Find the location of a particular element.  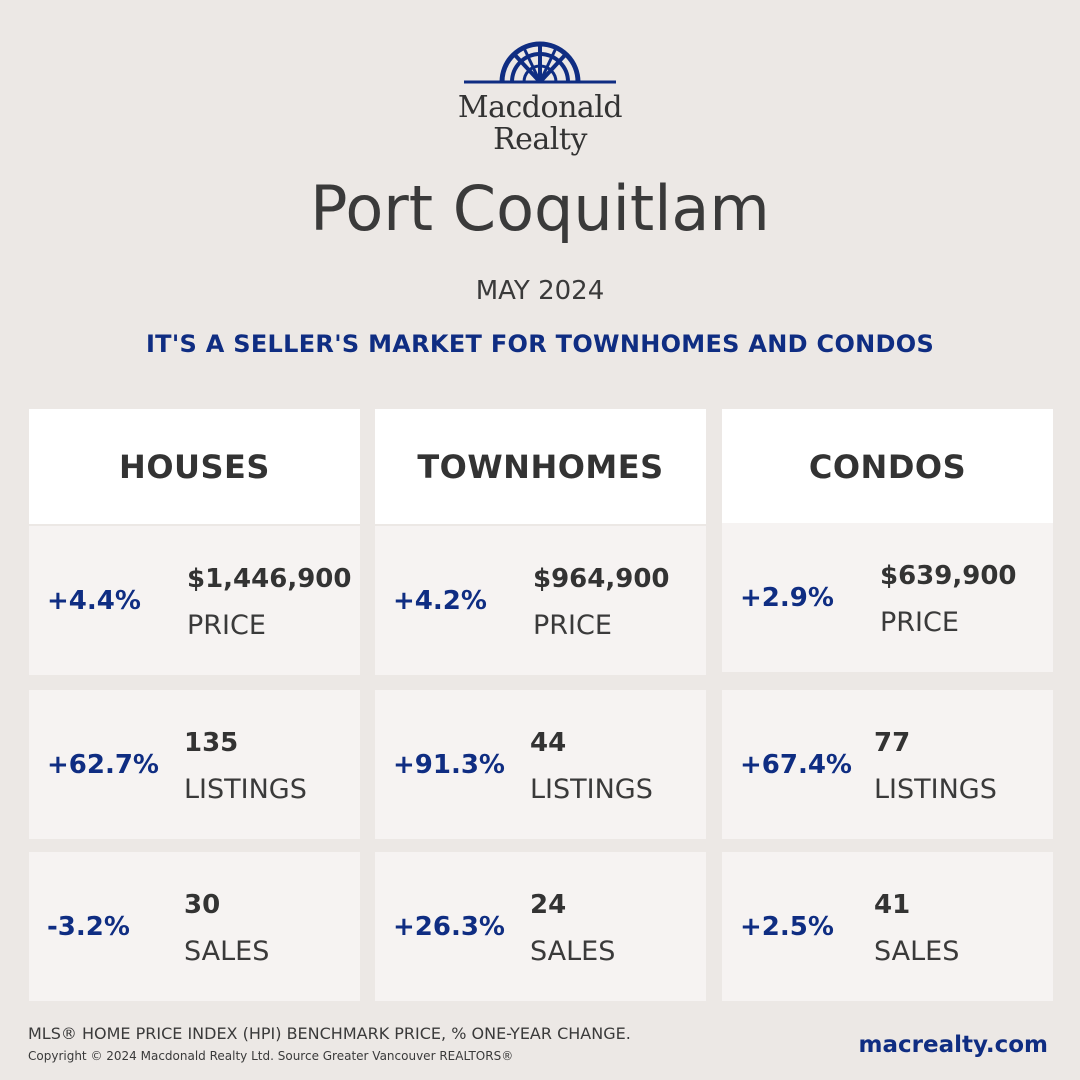

price-card: +4.4% $1,446,900 PRICE is located at coordinates (194, 600).